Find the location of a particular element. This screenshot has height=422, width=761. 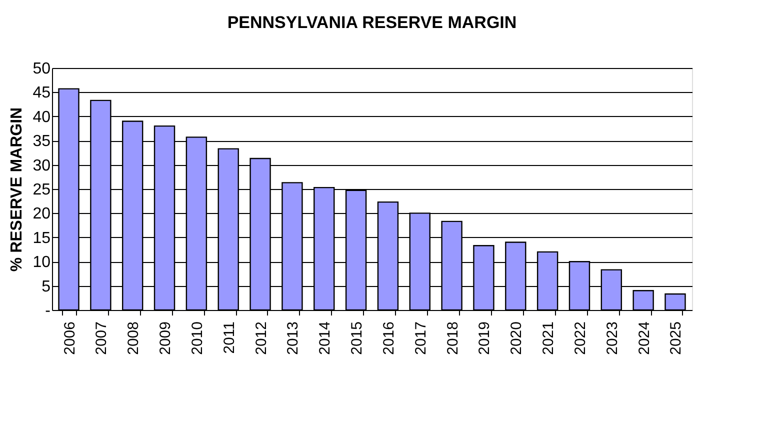

x-tick-label: 2020 is located at coordinates (517, 338).